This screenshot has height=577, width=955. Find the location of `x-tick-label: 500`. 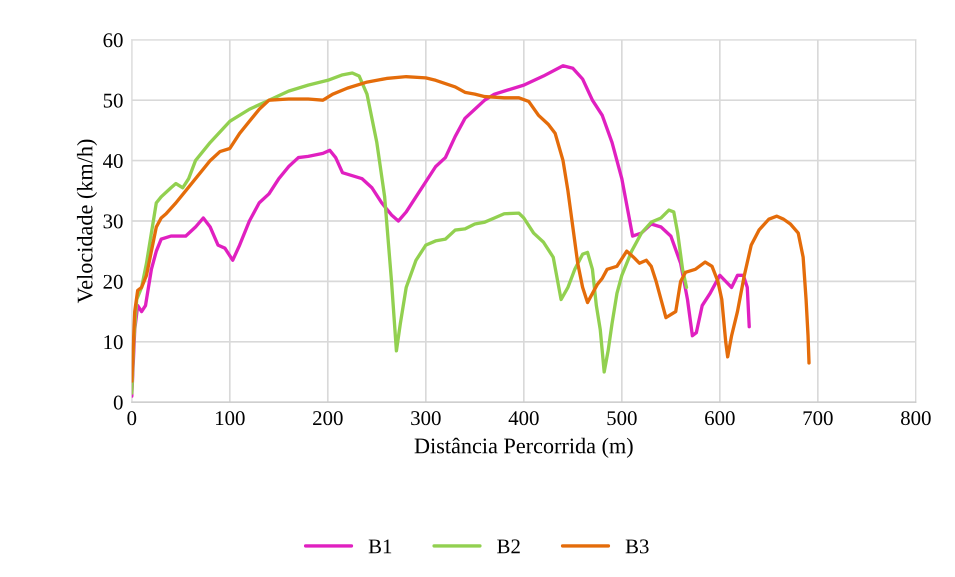

x-tick-label: 500 is located at coordinates (622, 418).